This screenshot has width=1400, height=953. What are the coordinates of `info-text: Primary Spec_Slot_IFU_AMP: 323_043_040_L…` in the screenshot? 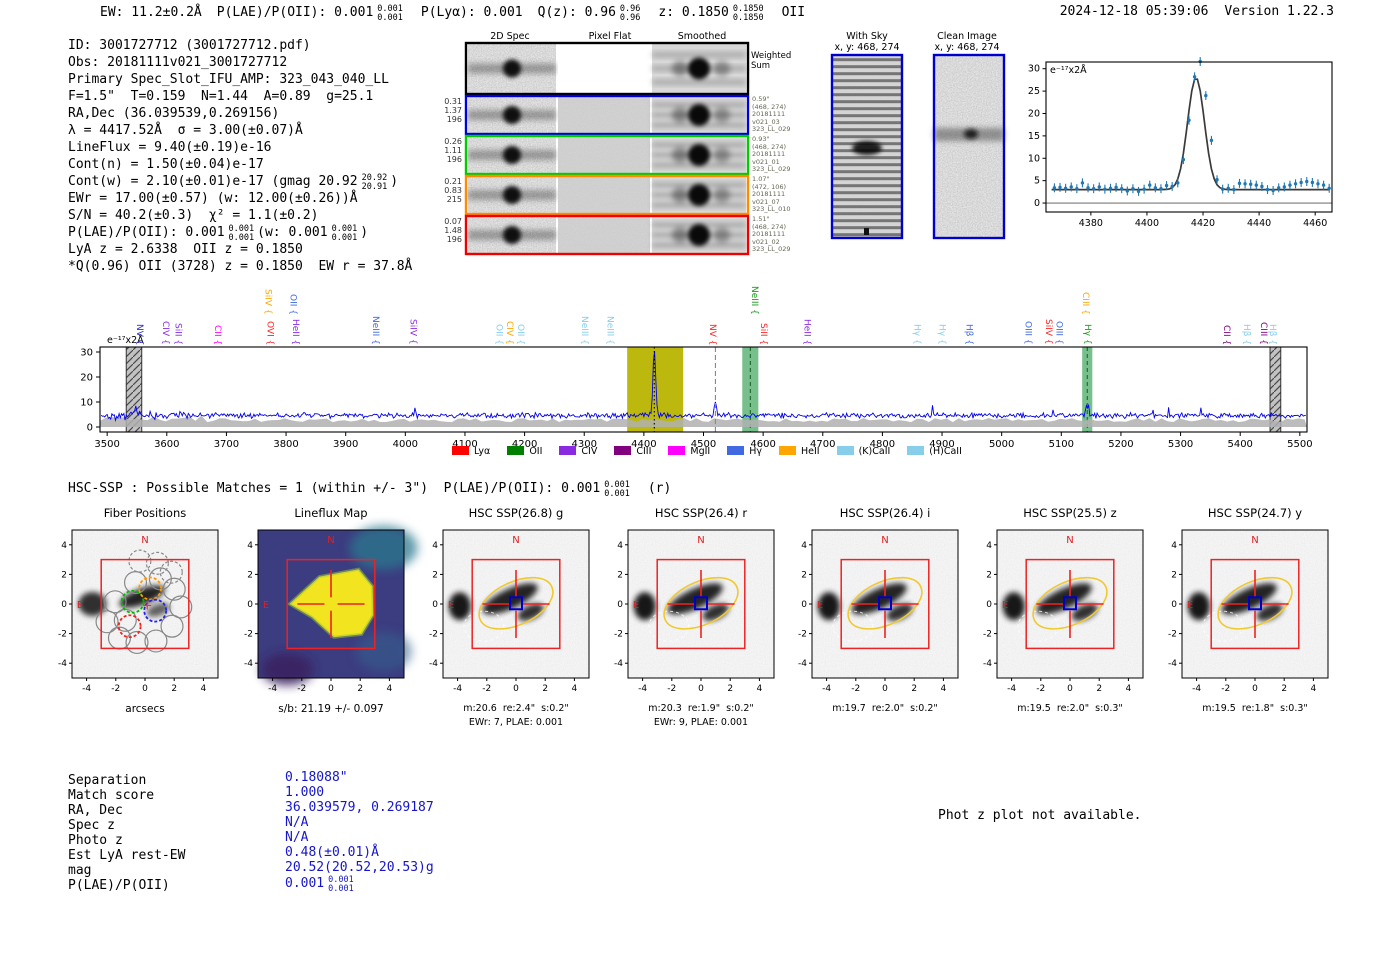 It's located at (228, 79).